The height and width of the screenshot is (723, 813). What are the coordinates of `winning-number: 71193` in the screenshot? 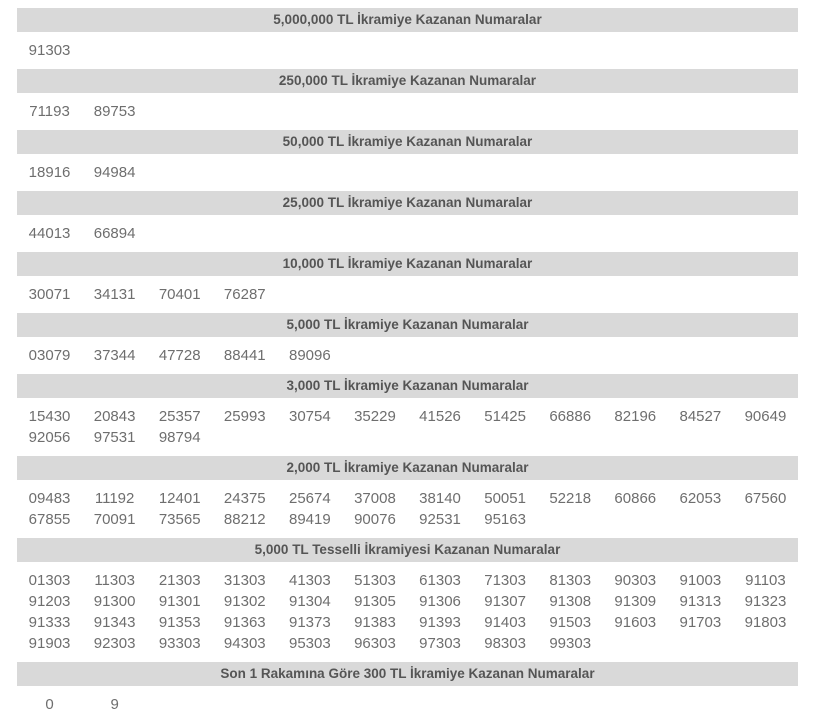 It's located at (49, 111).